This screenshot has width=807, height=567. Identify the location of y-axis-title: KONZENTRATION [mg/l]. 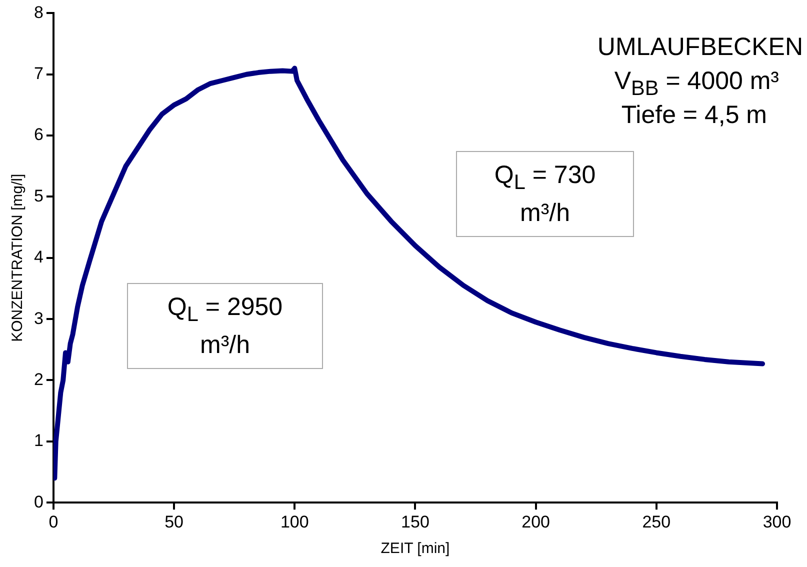
(17, 258).